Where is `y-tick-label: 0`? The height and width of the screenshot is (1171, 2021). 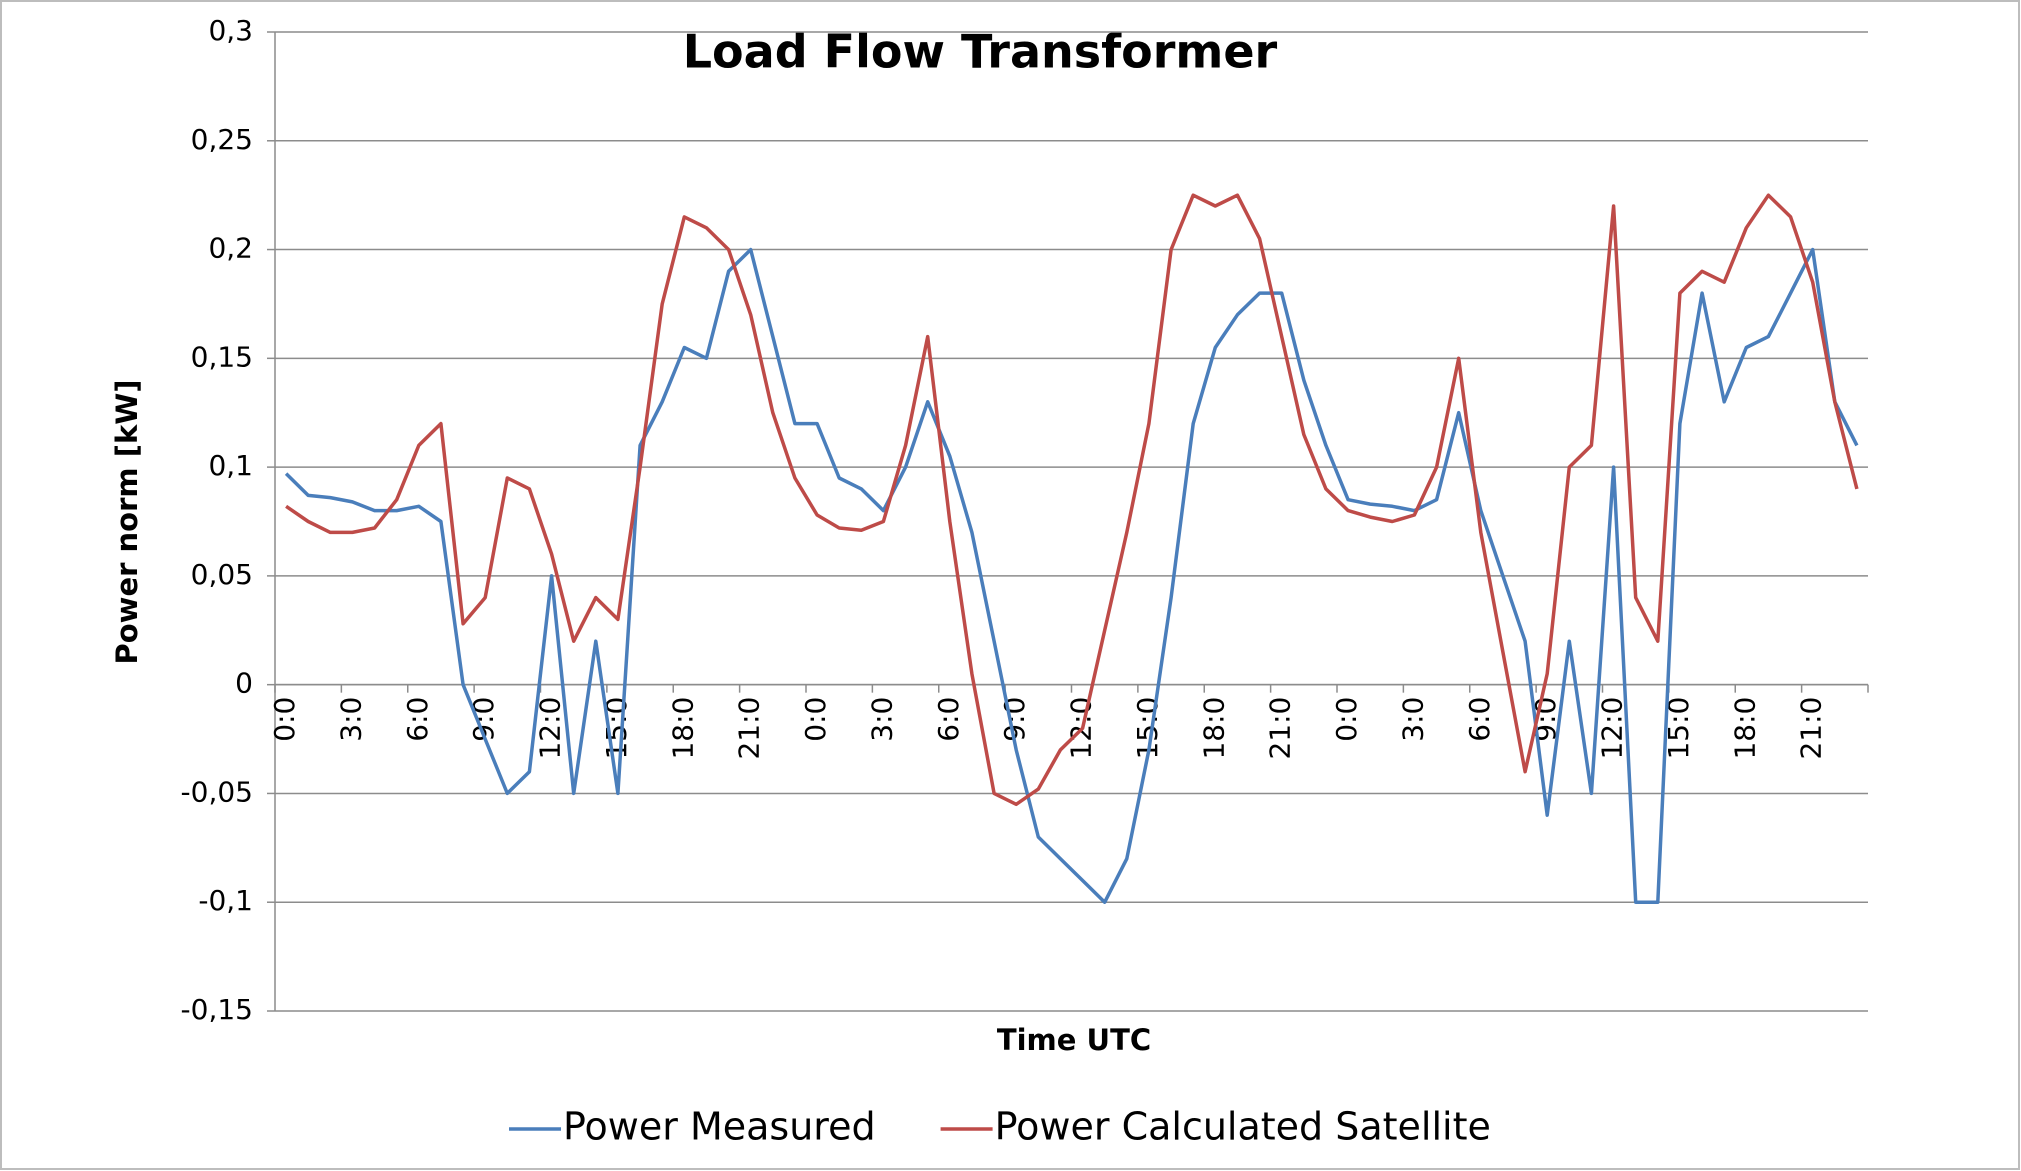 y-tick-label: 0 is located at coordinates (244, 683).